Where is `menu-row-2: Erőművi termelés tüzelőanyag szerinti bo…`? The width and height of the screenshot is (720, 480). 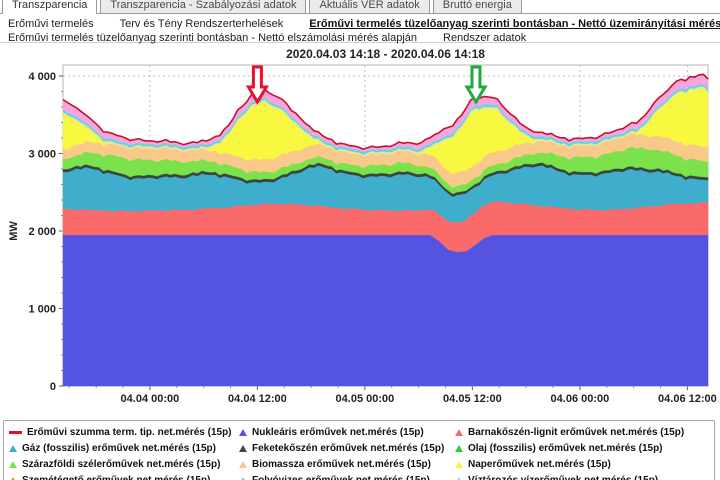
menu-row-2: Erőművi termelés tüzelőanyag szerinti bo… is located at coordinates (360, 36).